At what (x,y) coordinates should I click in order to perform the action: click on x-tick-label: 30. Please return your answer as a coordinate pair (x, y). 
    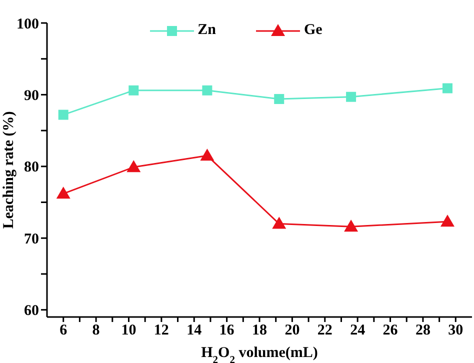
    Looking at the image, I should click on (456, 330).